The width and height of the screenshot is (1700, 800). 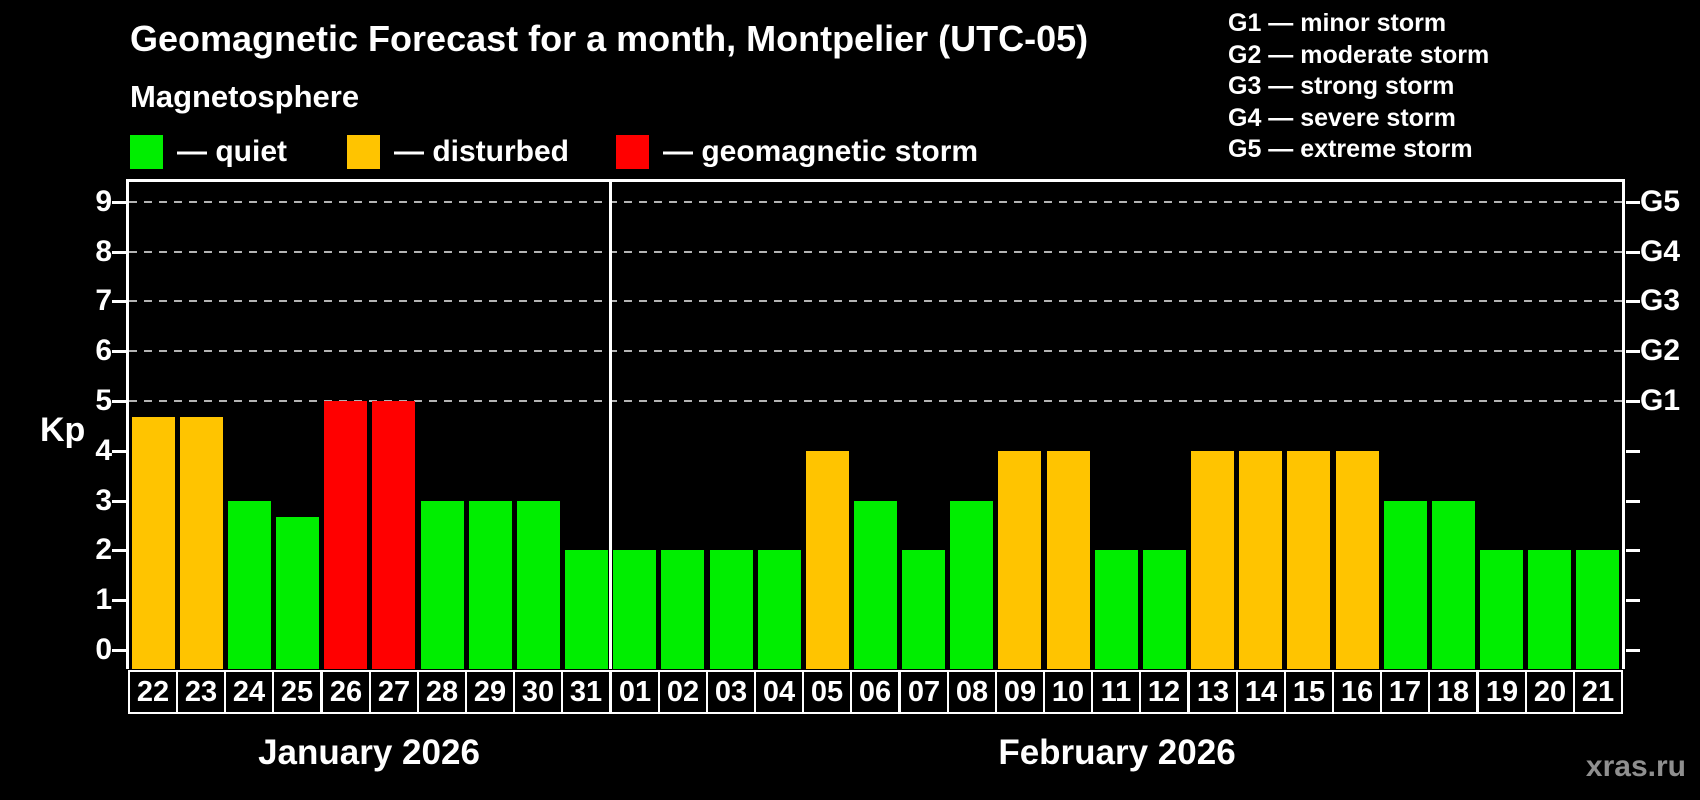 I want to click on right-axis-label-g1: G1, so click(x=1660, y=400).